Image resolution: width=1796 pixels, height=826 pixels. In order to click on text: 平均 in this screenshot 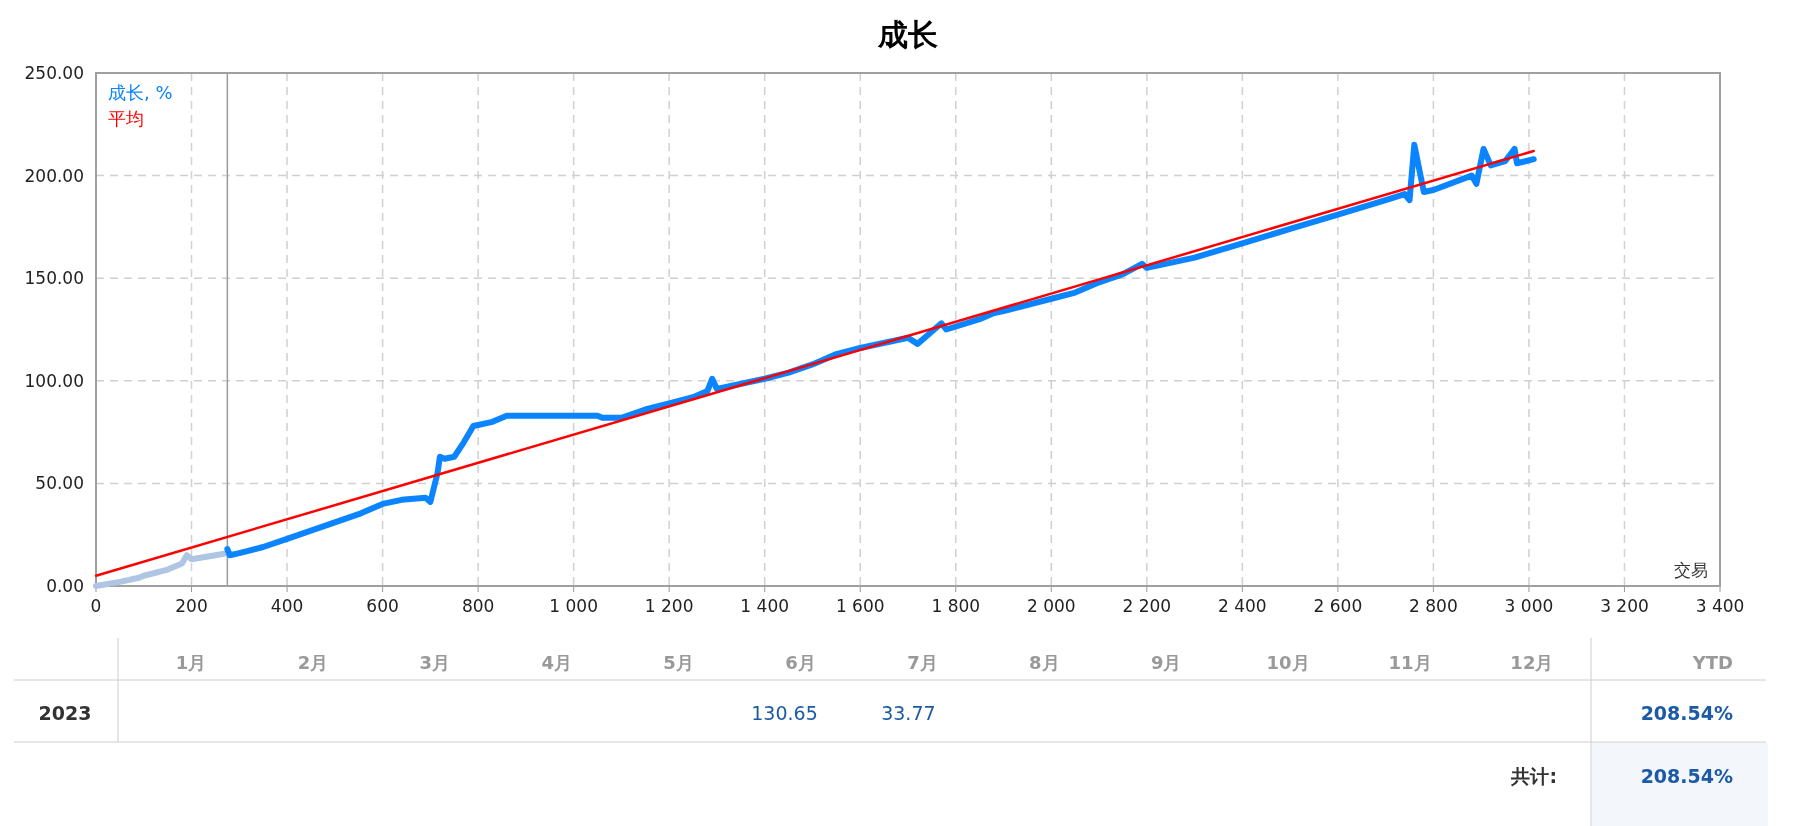, I will do `click(126, 118)`.